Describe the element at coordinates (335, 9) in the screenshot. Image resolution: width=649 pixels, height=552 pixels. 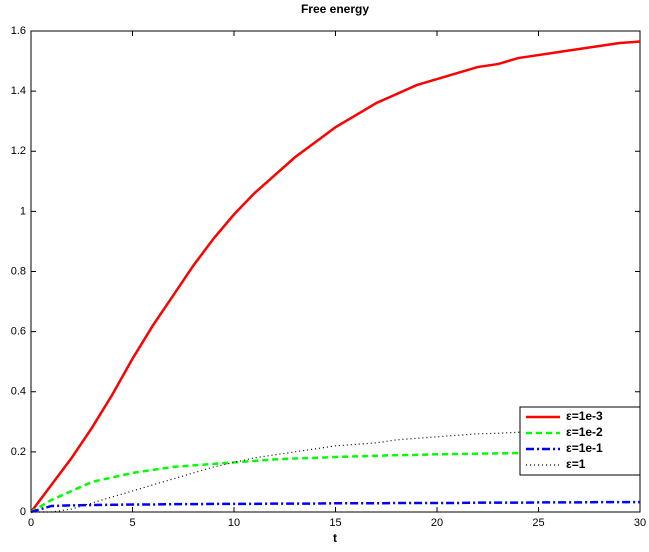
I see `chart-title: Free energy` at that location.